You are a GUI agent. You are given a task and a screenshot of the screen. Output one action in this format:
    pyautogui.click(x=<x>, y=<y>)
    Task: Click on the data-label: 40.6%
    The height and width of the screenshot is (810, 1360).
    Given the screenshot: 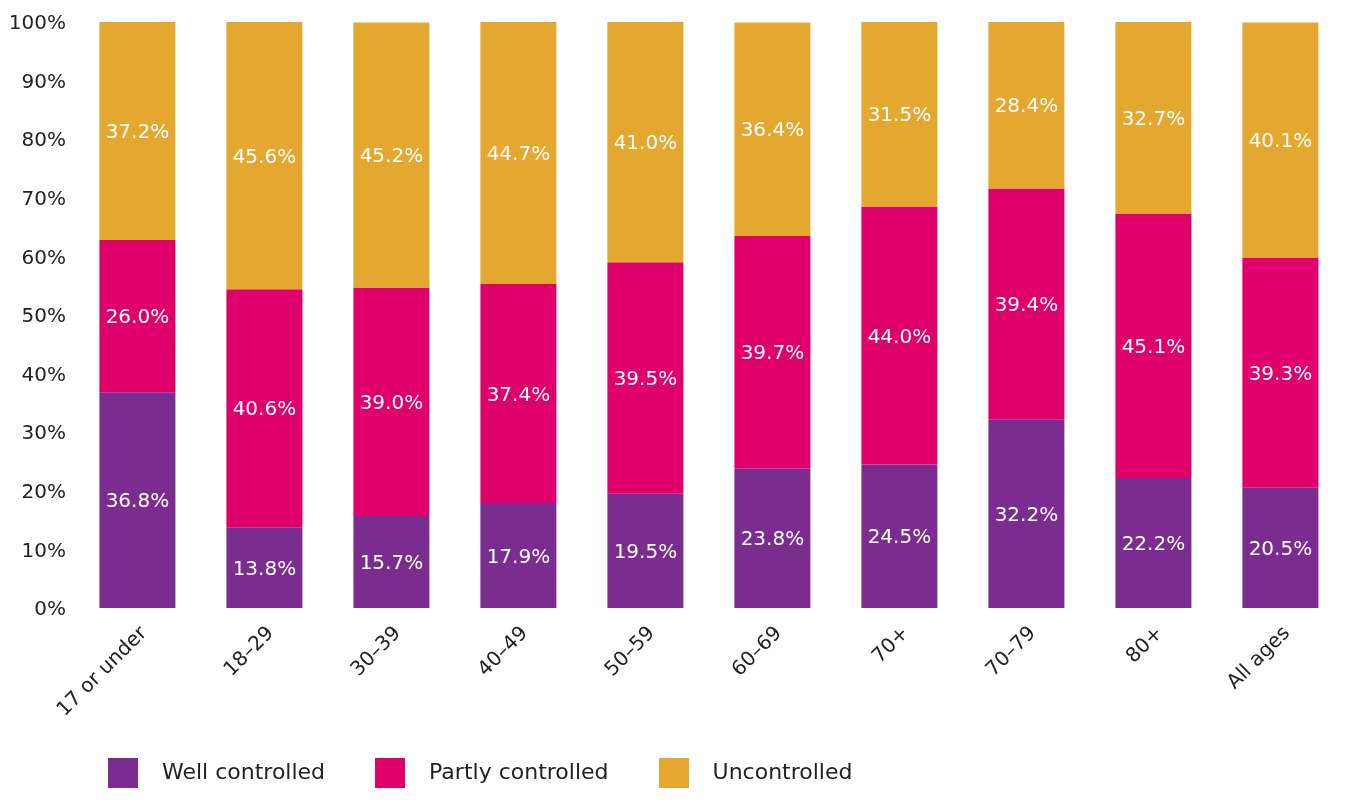 What is the action you would take?
    pyautogui.click(x=264, y=408)
    